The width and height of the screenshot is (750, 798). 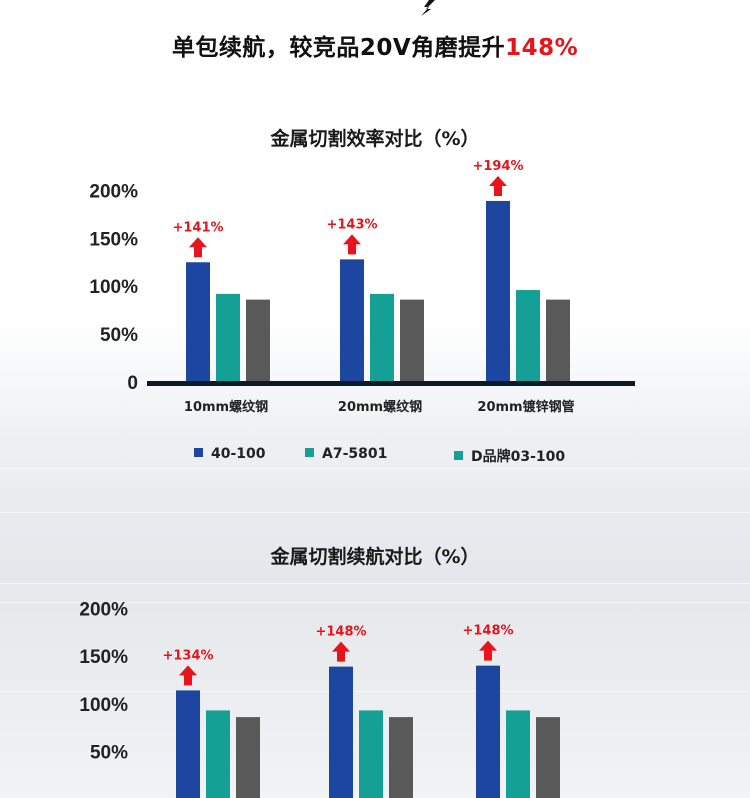 What do you see at coordinates (380, 407) in the screenshot?
I see `category-label: 20mm螺纹钢` at bounding box center [380, 407].